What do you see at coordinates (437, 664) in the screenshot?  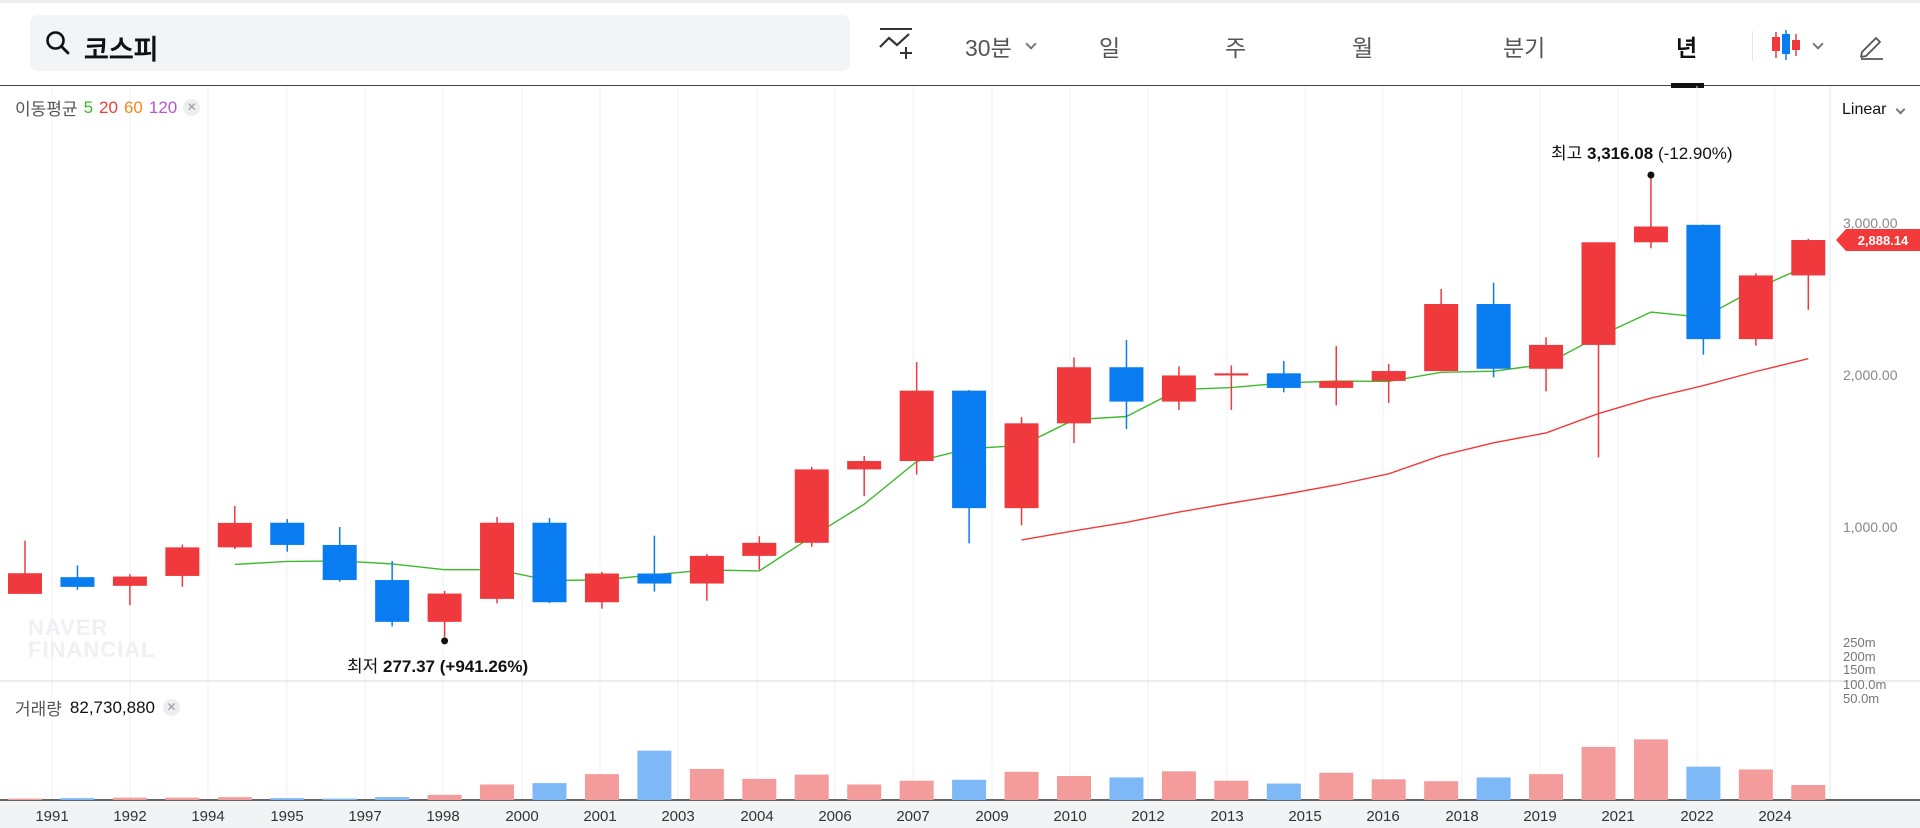 I see `low-annotation: 최저 277.37 (+941.26%)` at bounding box center [437, 664].